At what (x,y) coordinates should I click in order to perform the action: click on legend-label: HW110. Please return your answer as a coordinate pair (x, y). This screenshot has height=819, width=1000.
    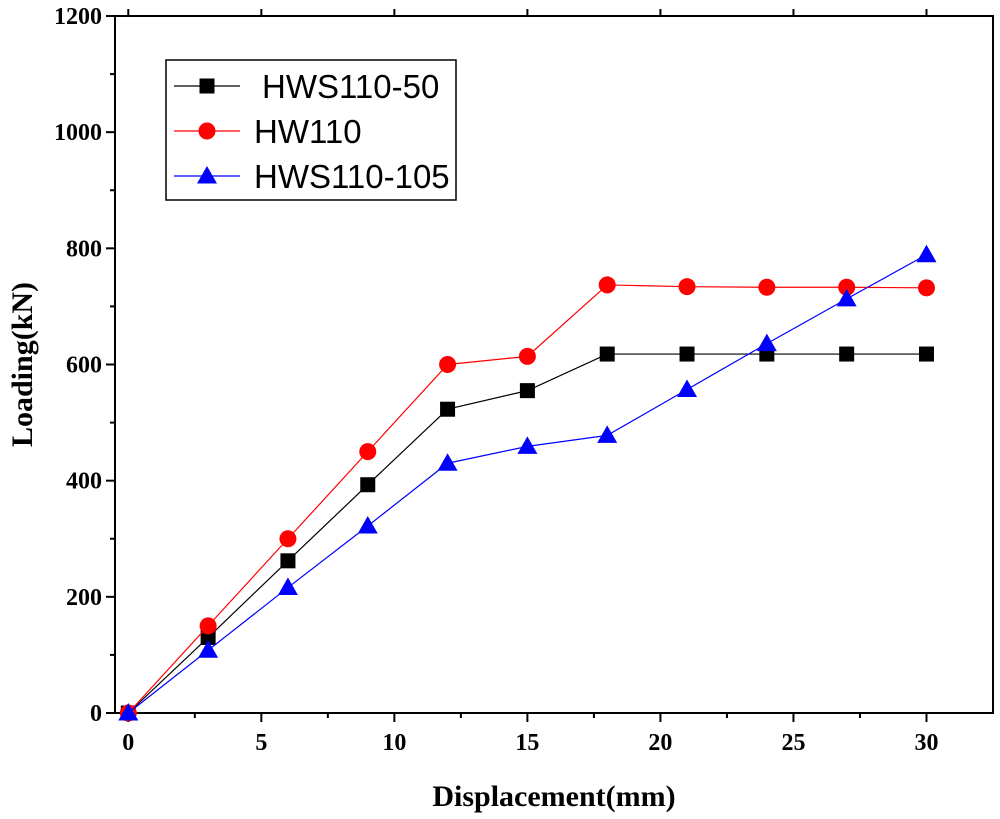
    Looking at the image, I should click on (308, 131).